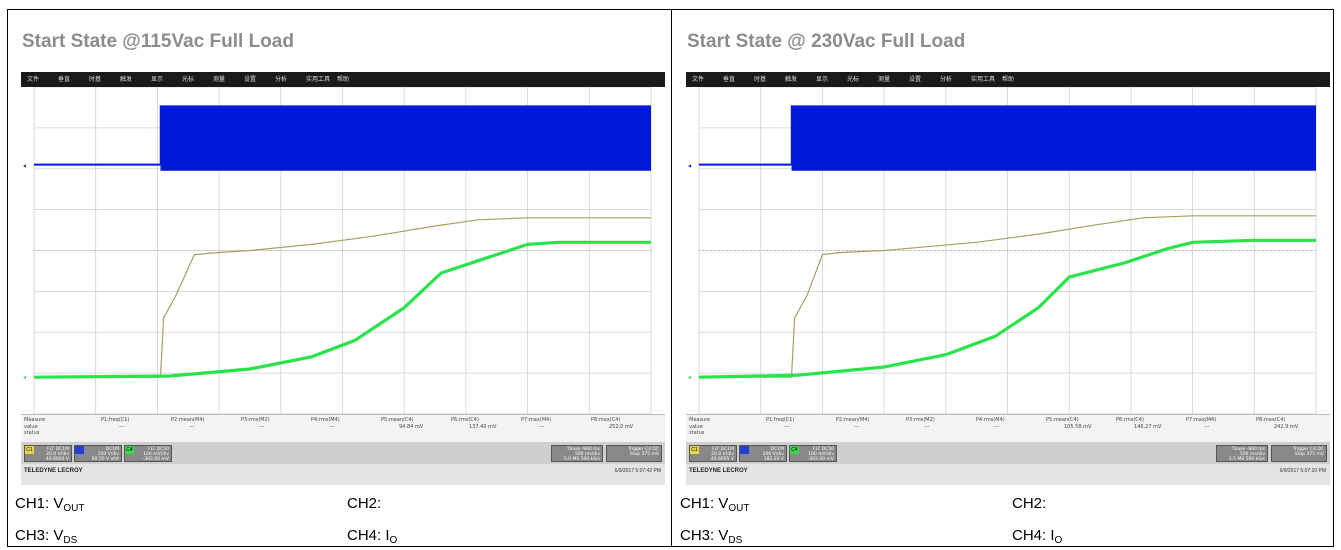 Image resolution: width=1341 pixels, height=550 pixels. Describe the element at coordinates (364, 503) in the screenshot. I see `legend-ch2: CH2:` at that location.